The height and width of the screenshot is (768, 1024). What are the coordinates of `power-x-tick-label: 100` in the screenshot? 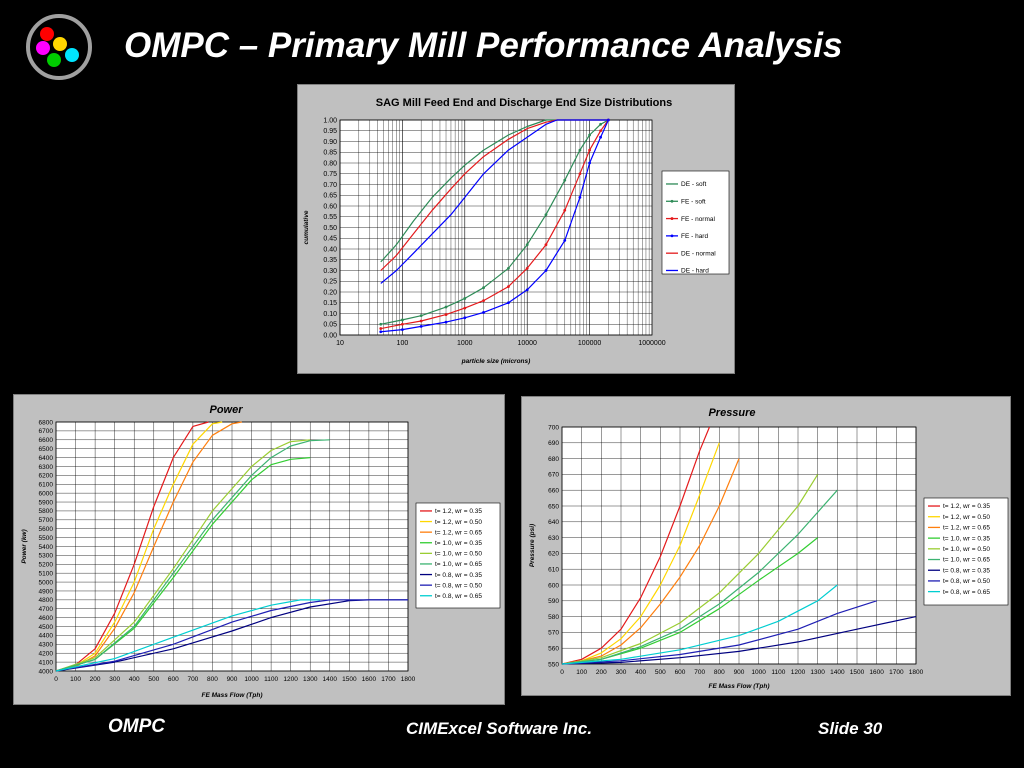 It's located at (75, 679).